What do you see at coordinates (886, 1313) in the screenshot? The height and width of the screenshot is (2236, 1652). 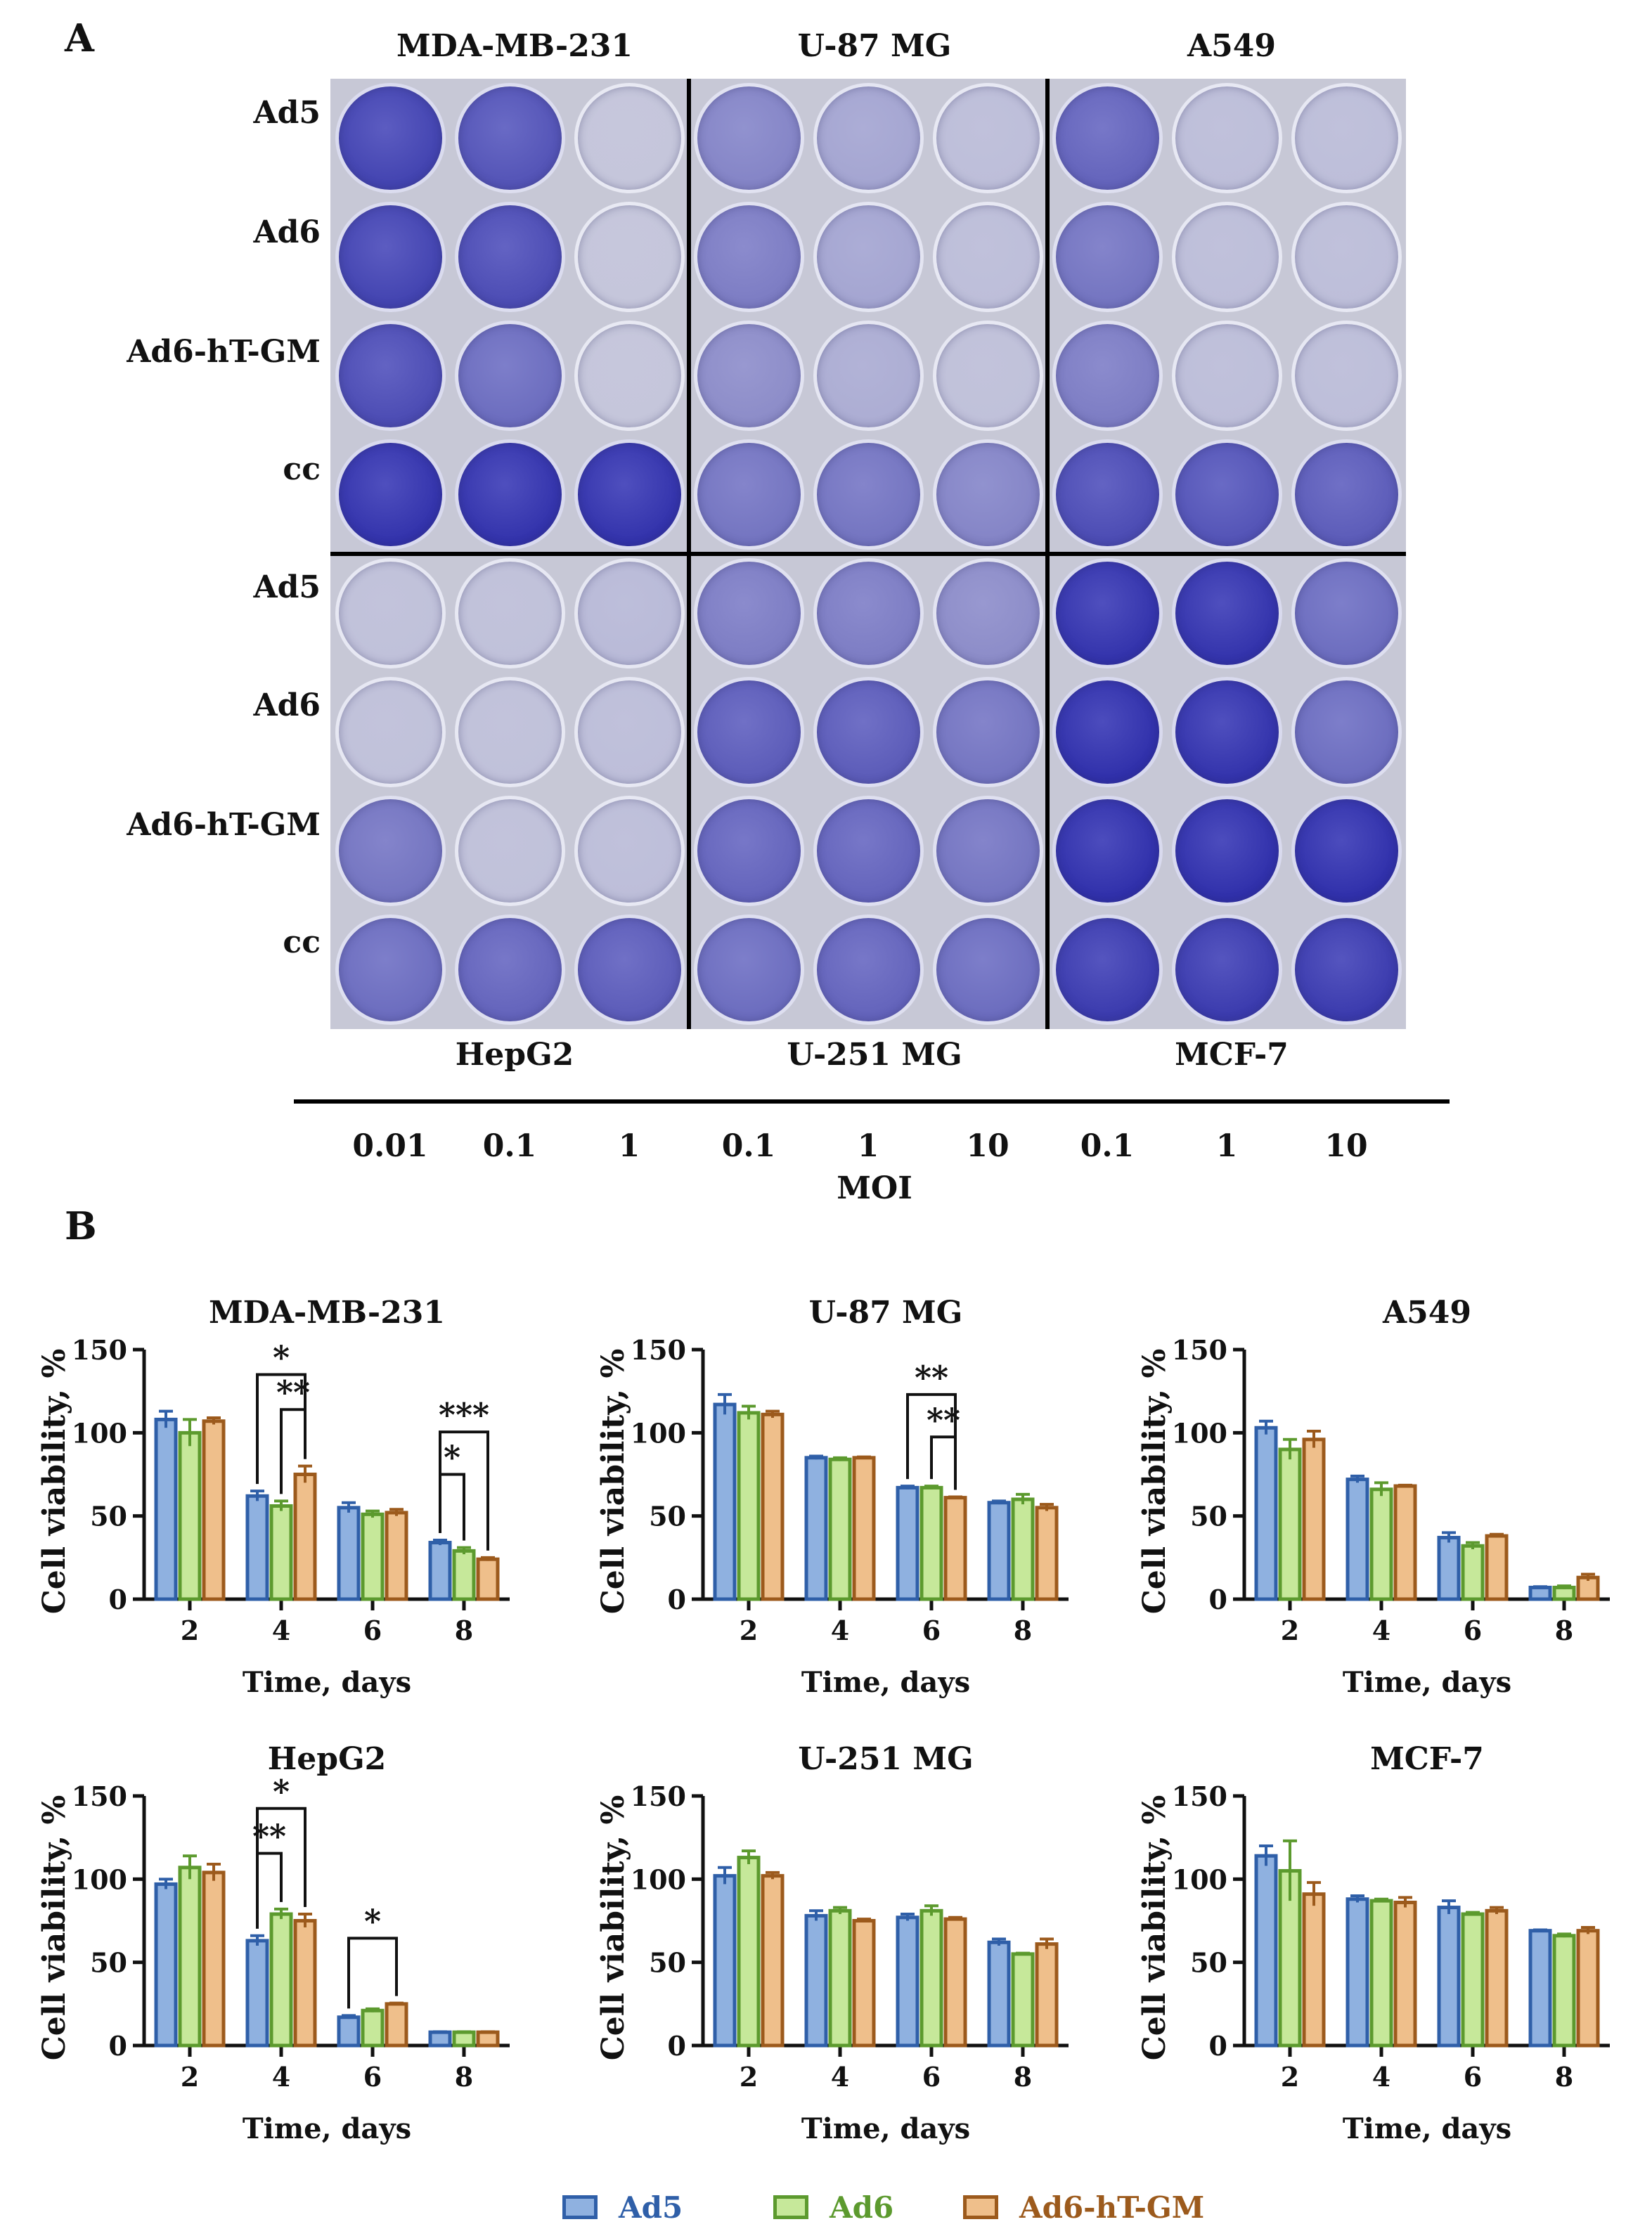 I see `chart-title: U-87 MG` at bounding box center [886, 1313].